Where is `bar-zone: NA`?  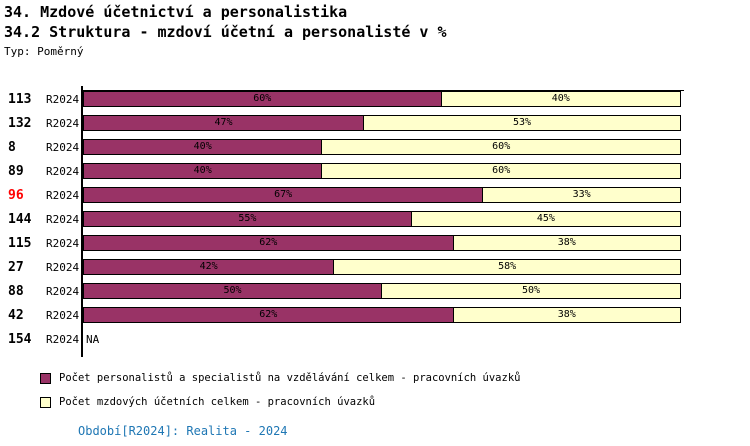
bar-zone: NA is located at coordinates (382, 339).